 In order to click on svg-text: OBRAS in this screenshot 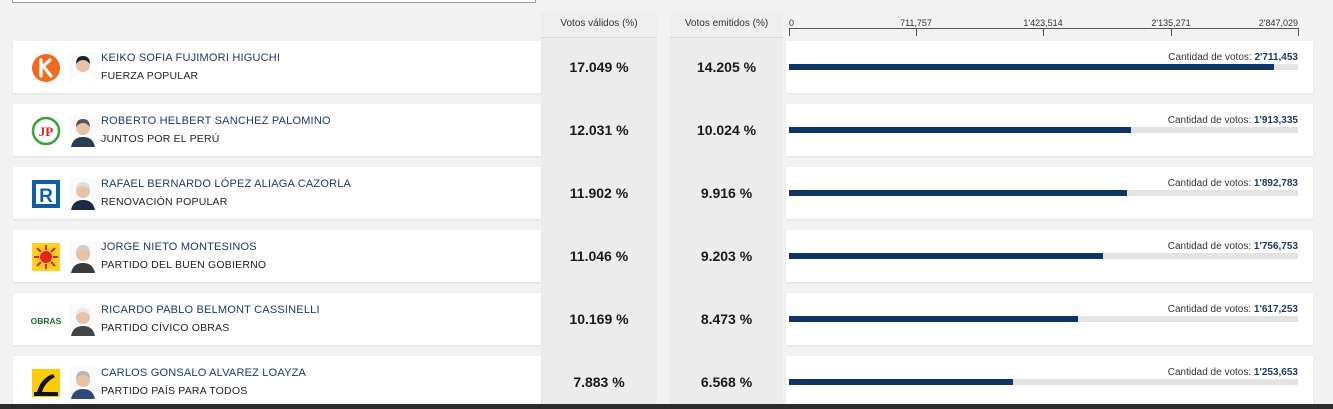, I will do `click(46, 321)`.